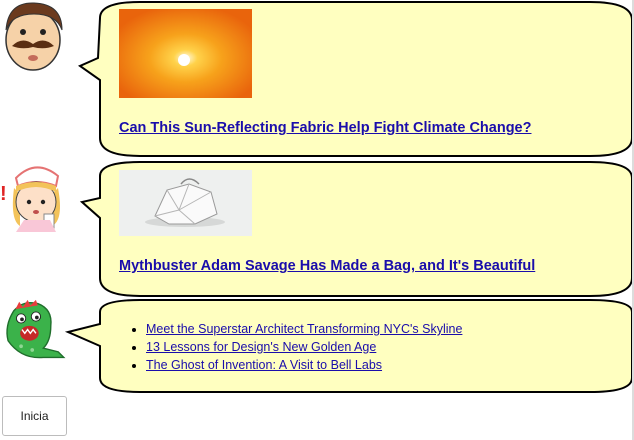  What do you see at coordinates (30, 199) in the screenshot?
I see `nurse-girl-icon: !` at bounding box center [30, 199].